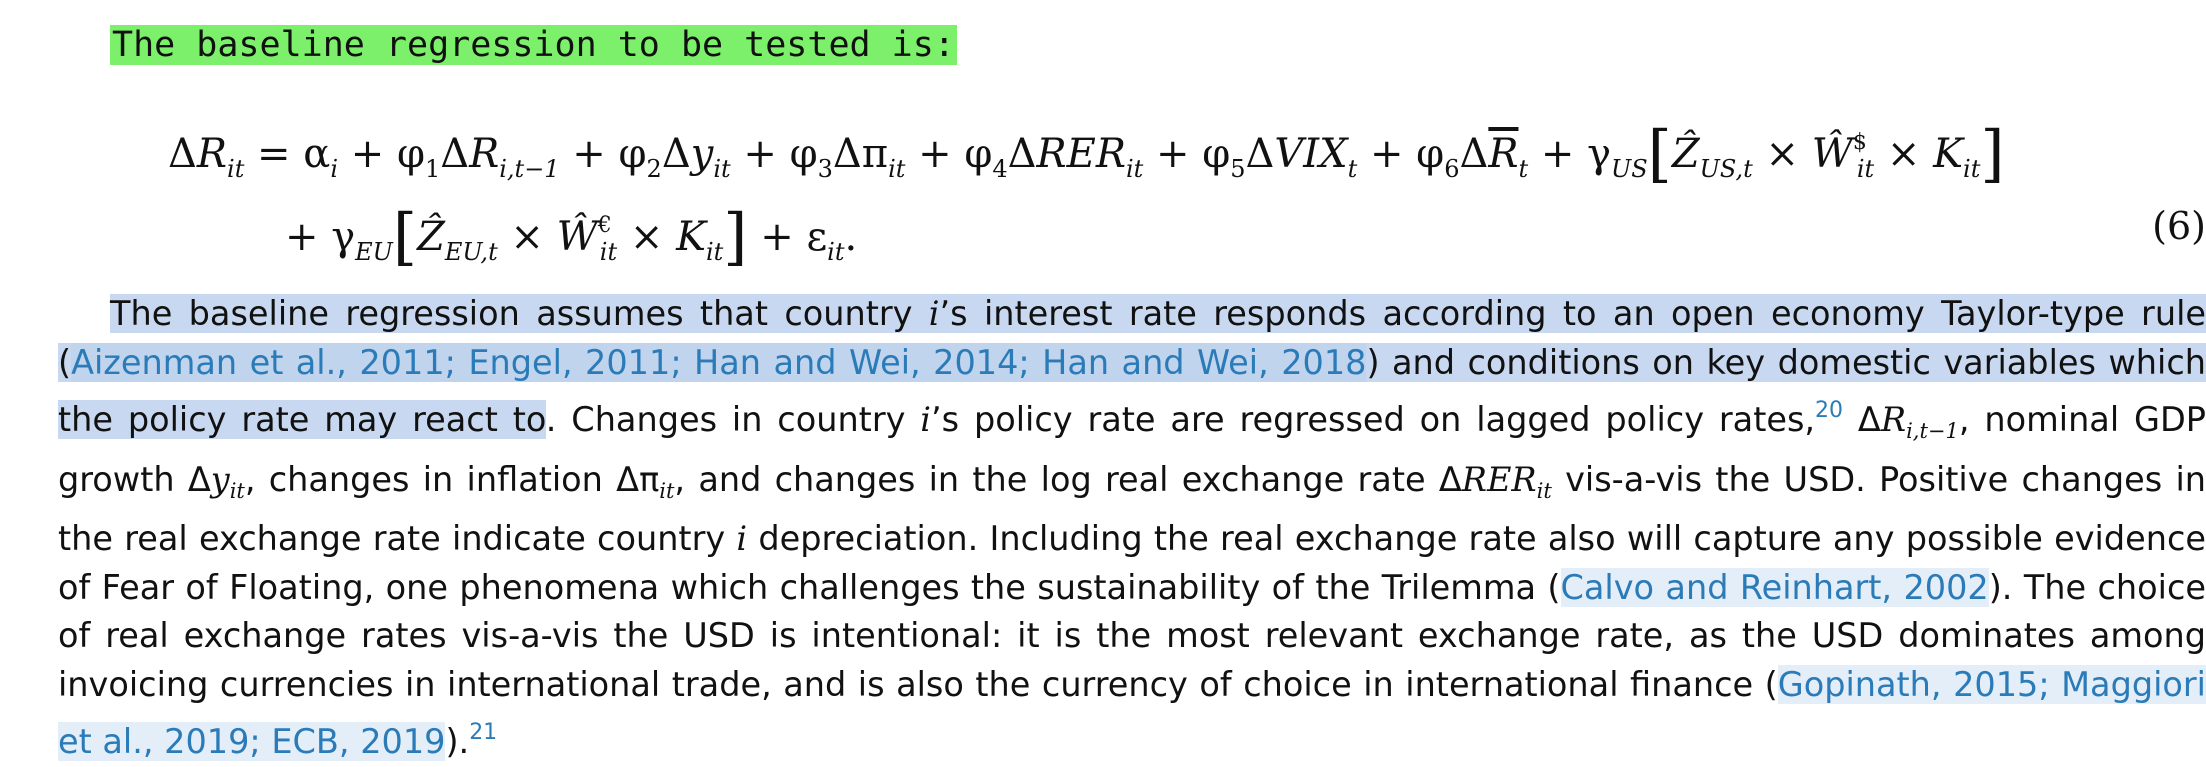 The width and height of the screenshot is (2206, 767). I want to click on section-heading: The baseline regression to be tested is:, so click(533, 45).